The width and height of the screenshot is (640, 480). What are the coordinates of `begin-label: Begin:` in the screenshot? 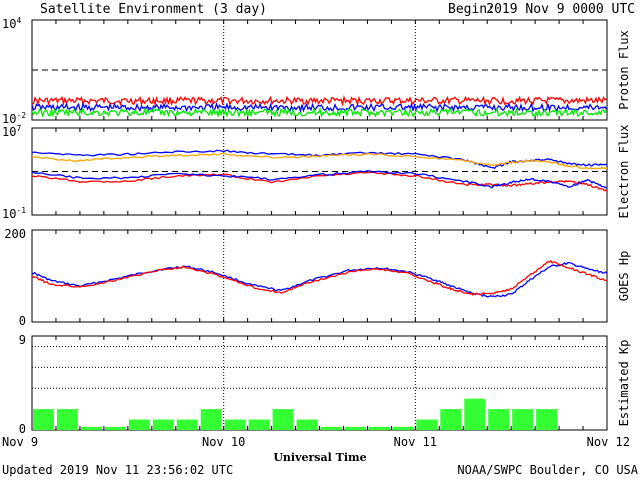 It's located at (471, 9).